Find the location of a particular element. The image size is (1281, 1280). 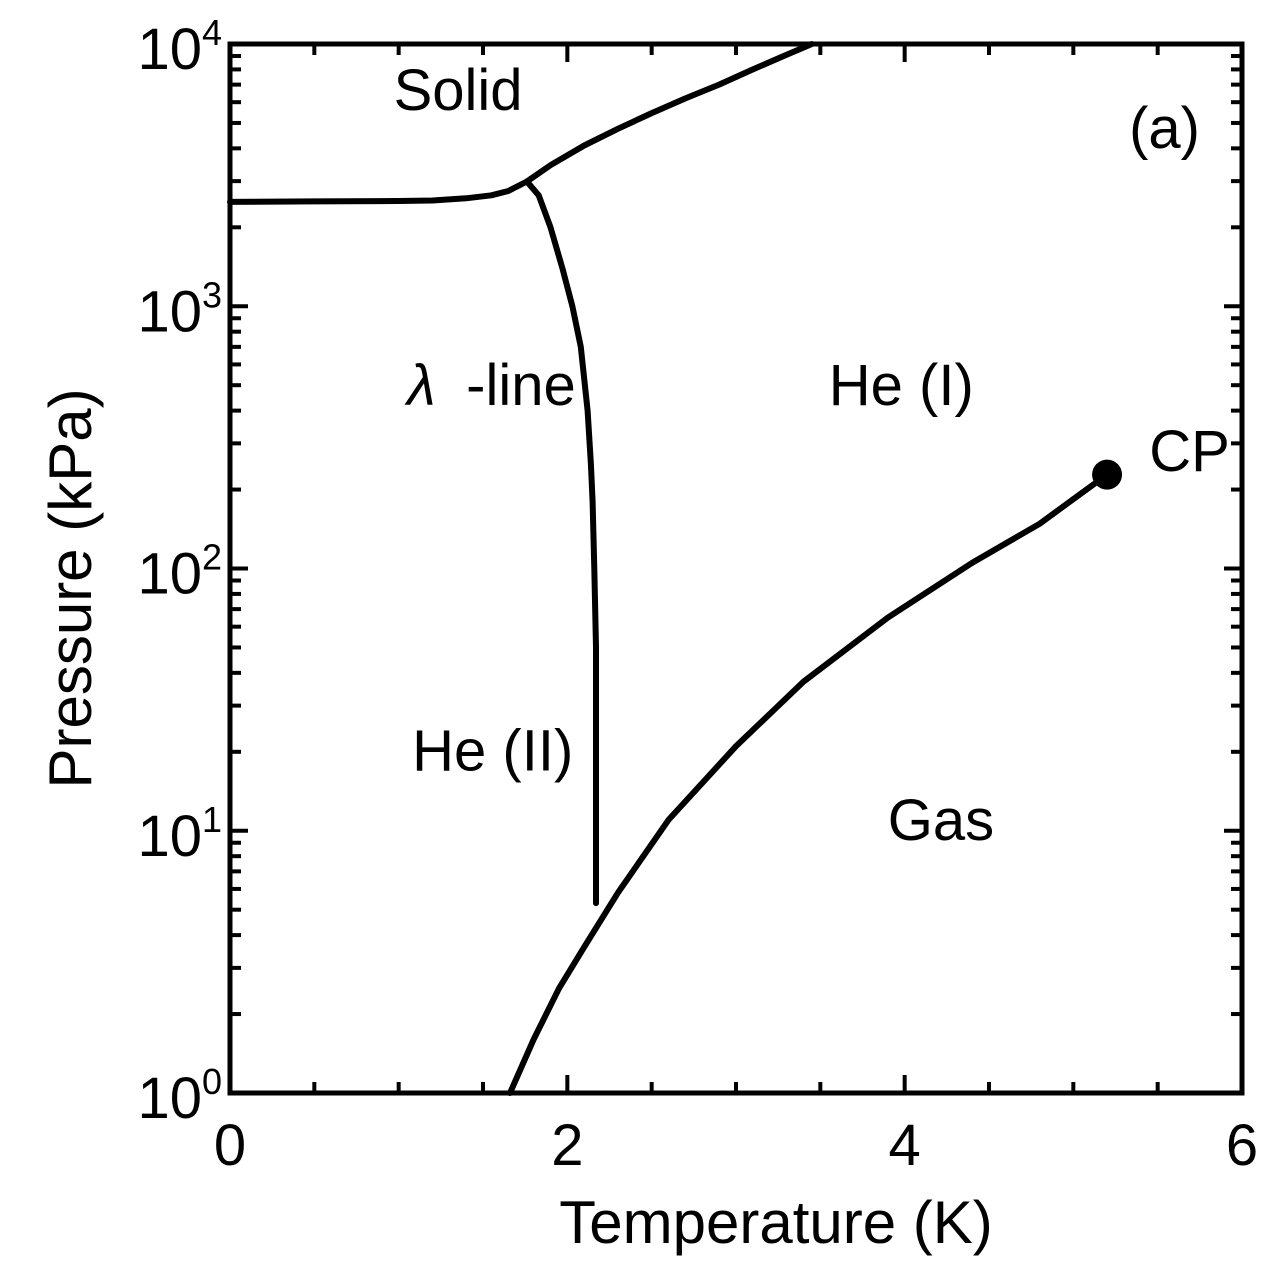

x-tick-labels: 0 2 4 6 is located at coordinates (736, 1145).